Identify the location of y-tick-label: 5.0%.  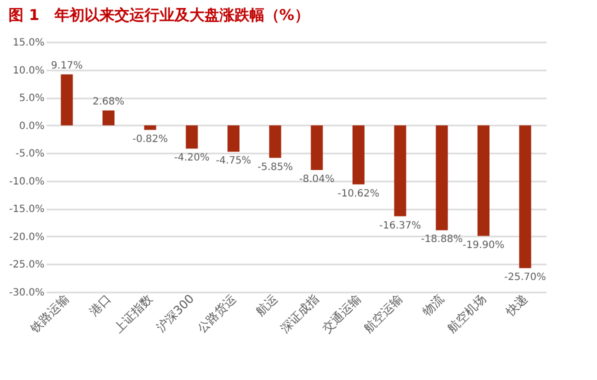
(31, 98).